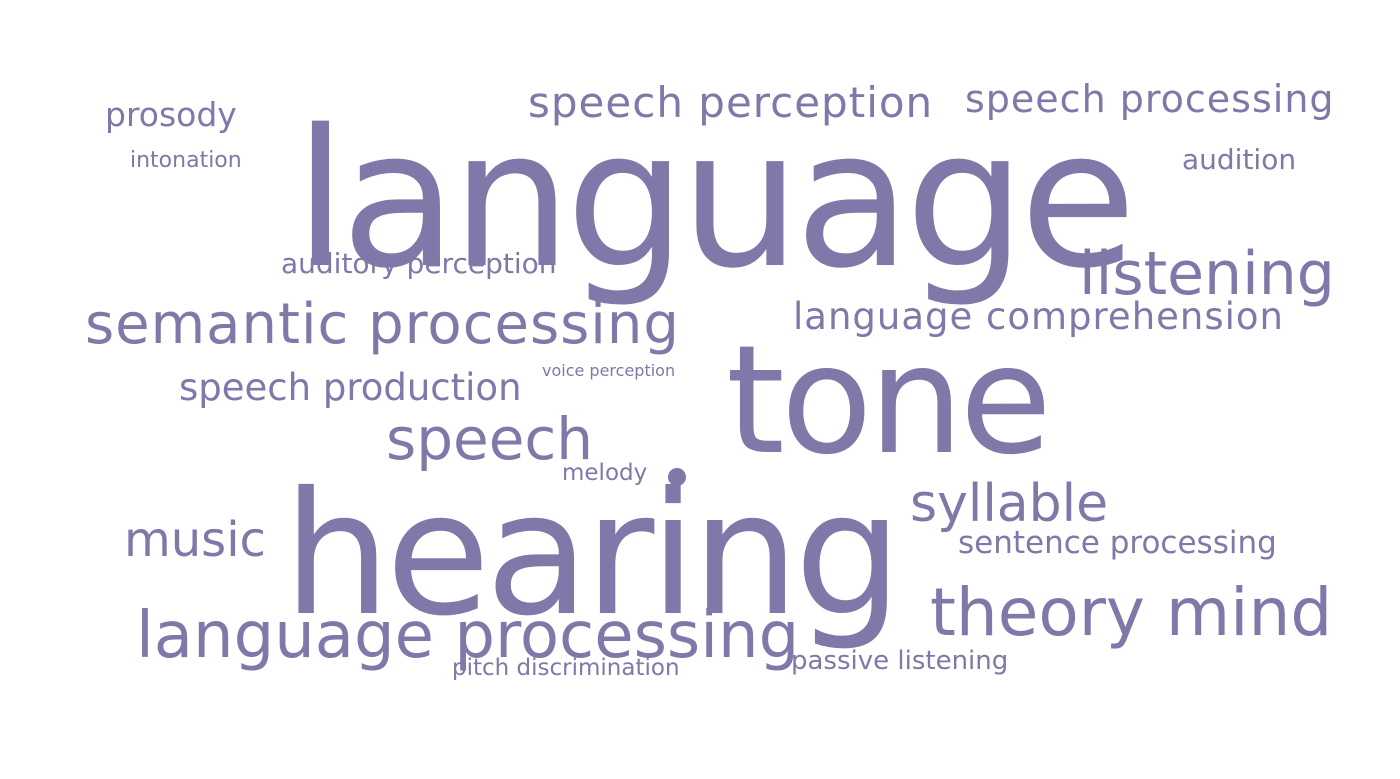 This screenshot has height=779, width=1400. What do you see at coordinates (566, 668) in the screenshot?
I see `word-pitch-discrimination: pitch discrimination` at bounding box center [566, 668].